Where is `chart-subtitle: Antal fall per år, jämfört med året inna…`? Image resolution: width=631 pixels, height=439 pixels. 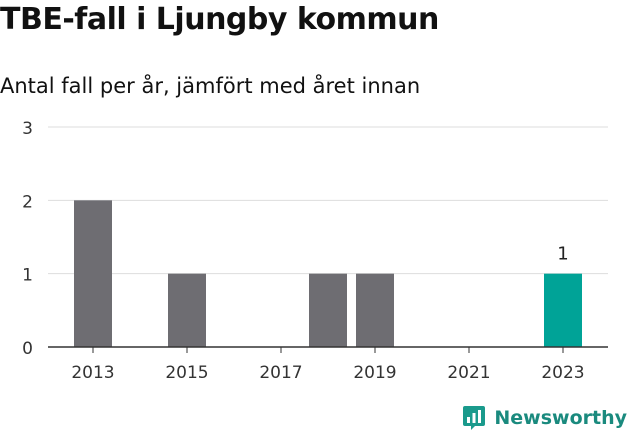
chart-subtitle: Antal fall per år, jämfört med året inna… is located at coordinates (210, 86).